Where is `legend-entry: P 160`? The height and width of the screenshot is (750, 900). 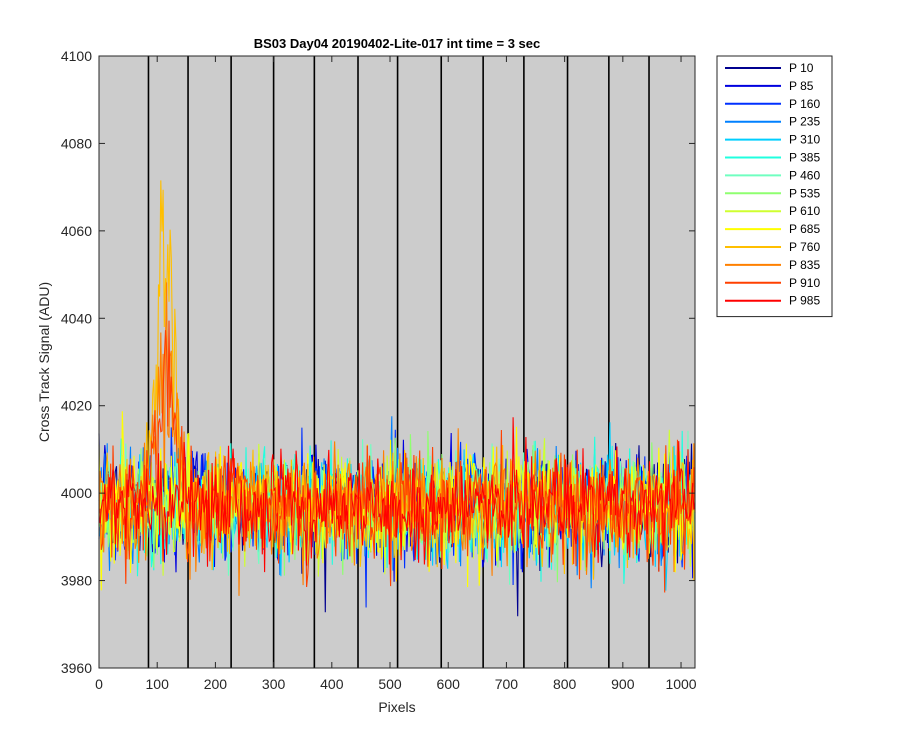 legend-entry: P 160 is located at coordinates (804, 104).